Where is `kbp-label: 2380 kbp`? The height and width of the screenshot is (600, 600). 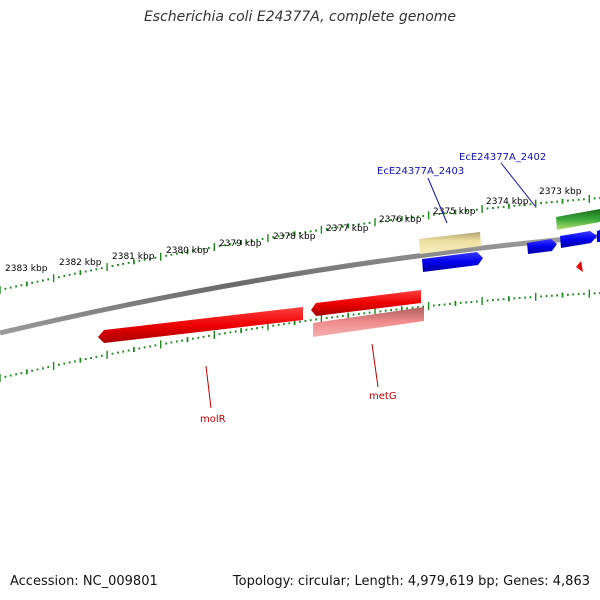 kbp-label: 2380 kbp is located at coordinates (187, 251).